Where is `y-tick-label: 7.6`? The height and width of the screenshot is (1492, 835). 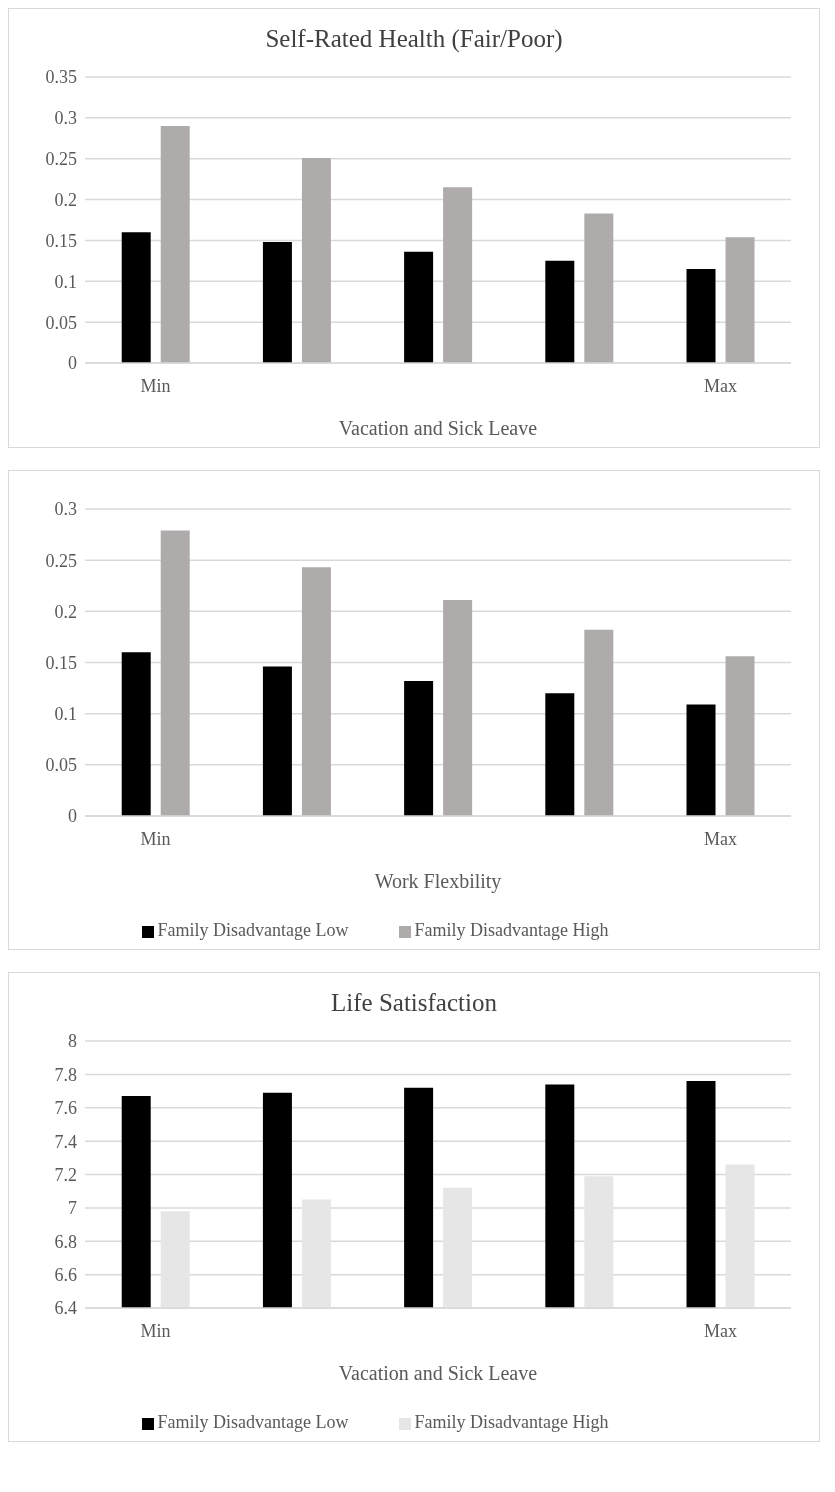
y-tick-label: 7.6 is located at coordinates (65, 1108).